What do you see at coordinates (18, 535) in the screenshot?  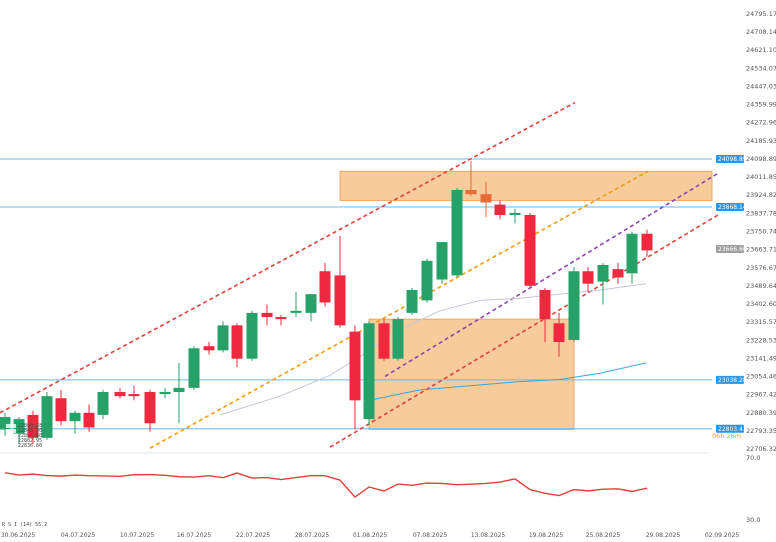 I see `date-tick-label: 30.06.2025` at bounding box center [18, 535].